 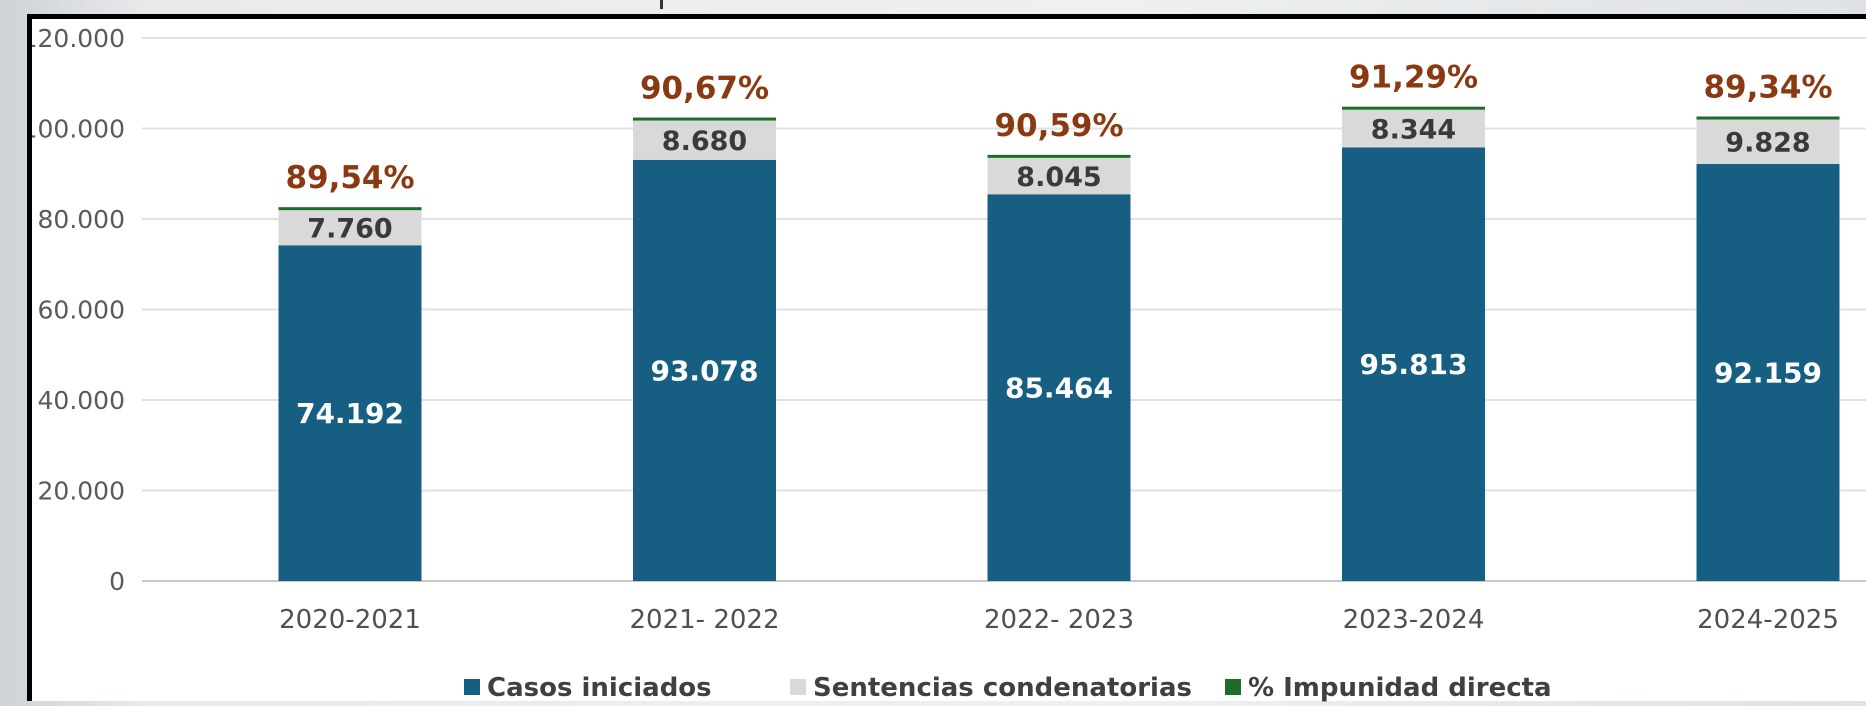 What do you see at coordinates (81, 491) in the screenshot?
I see `y-tick-label: 20.000` at bounding box center [81, 491].